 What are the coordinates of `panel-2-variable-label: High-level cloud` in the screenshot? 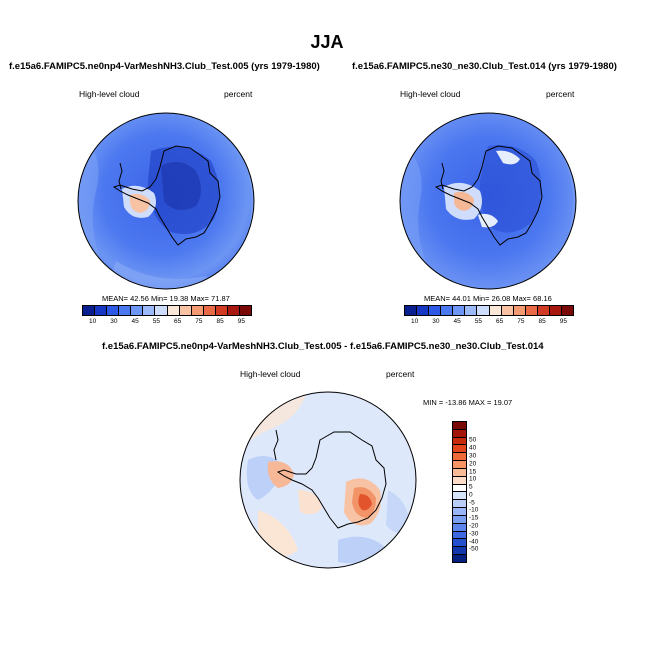 It's located at (430, 94).